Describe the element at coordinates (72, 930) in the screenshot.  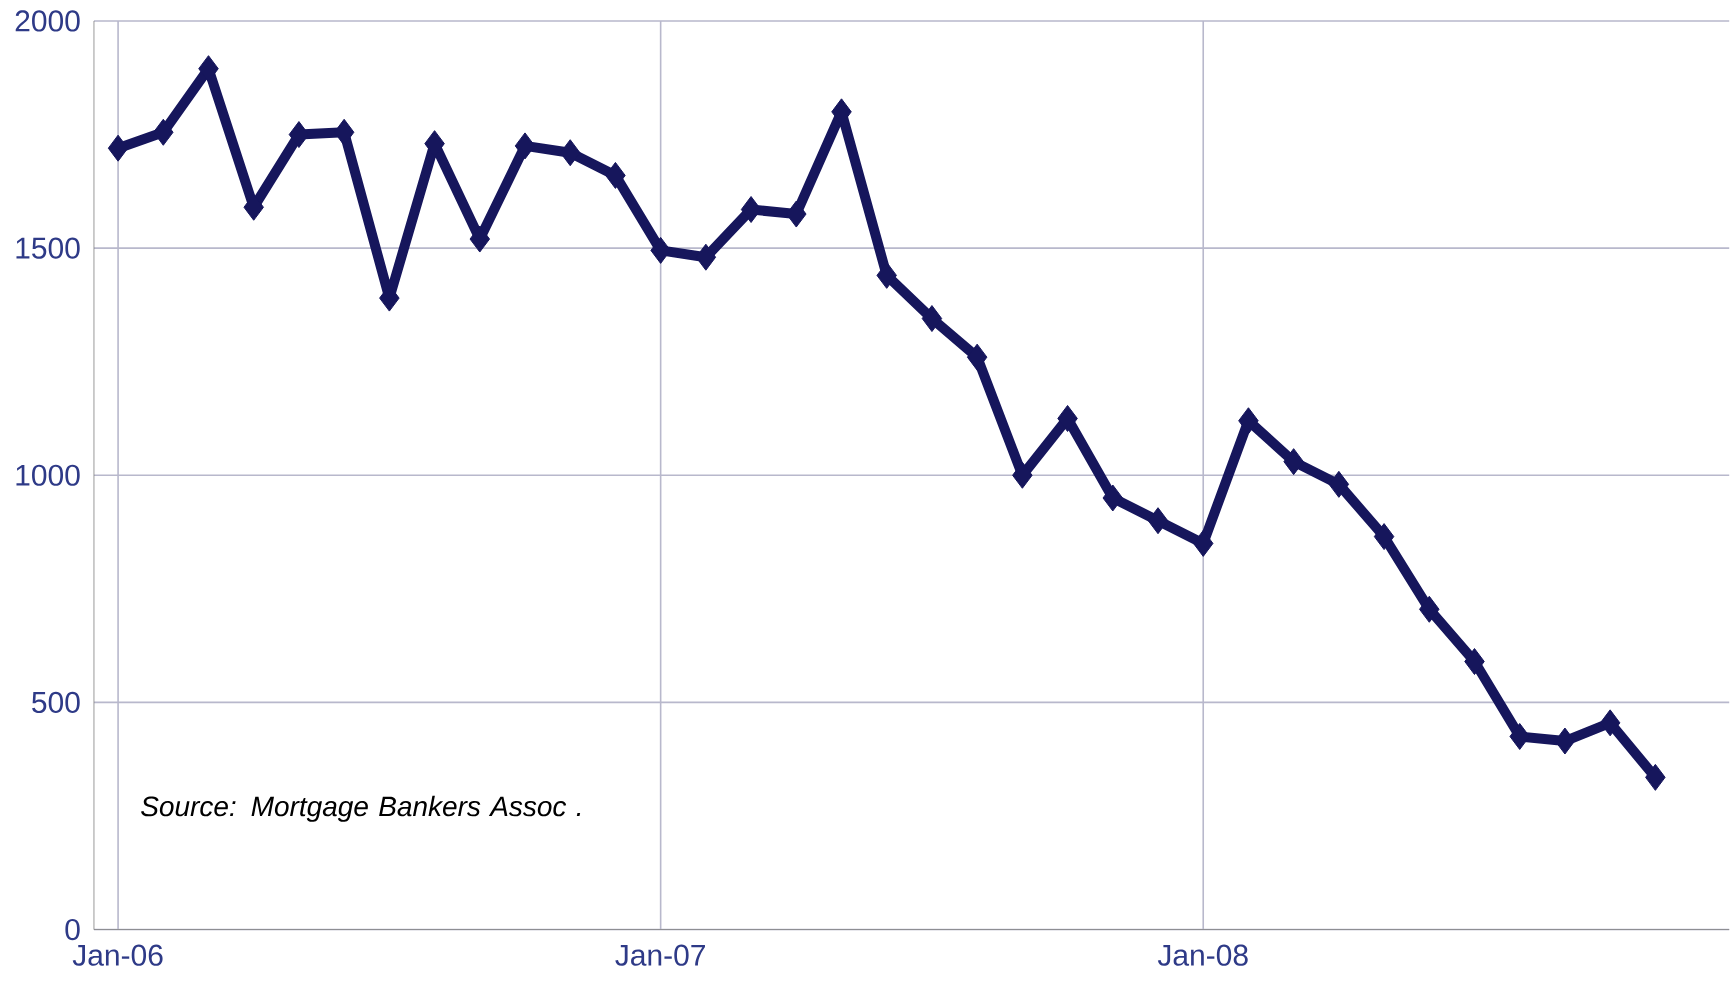
I see `y-tick-label: 0` at that location.